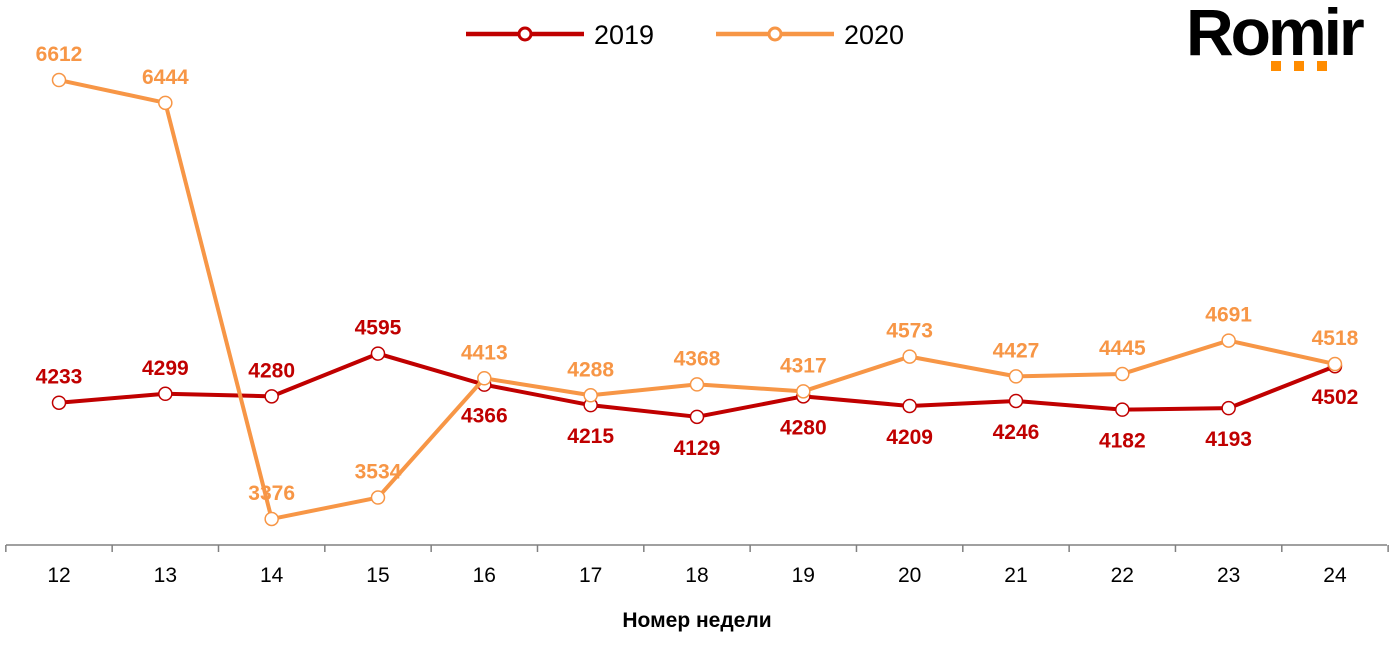  What do you see at coordinates (697, 448) in the screenshot?
I see `data-label: 4129` at bounding box center [697, 448].